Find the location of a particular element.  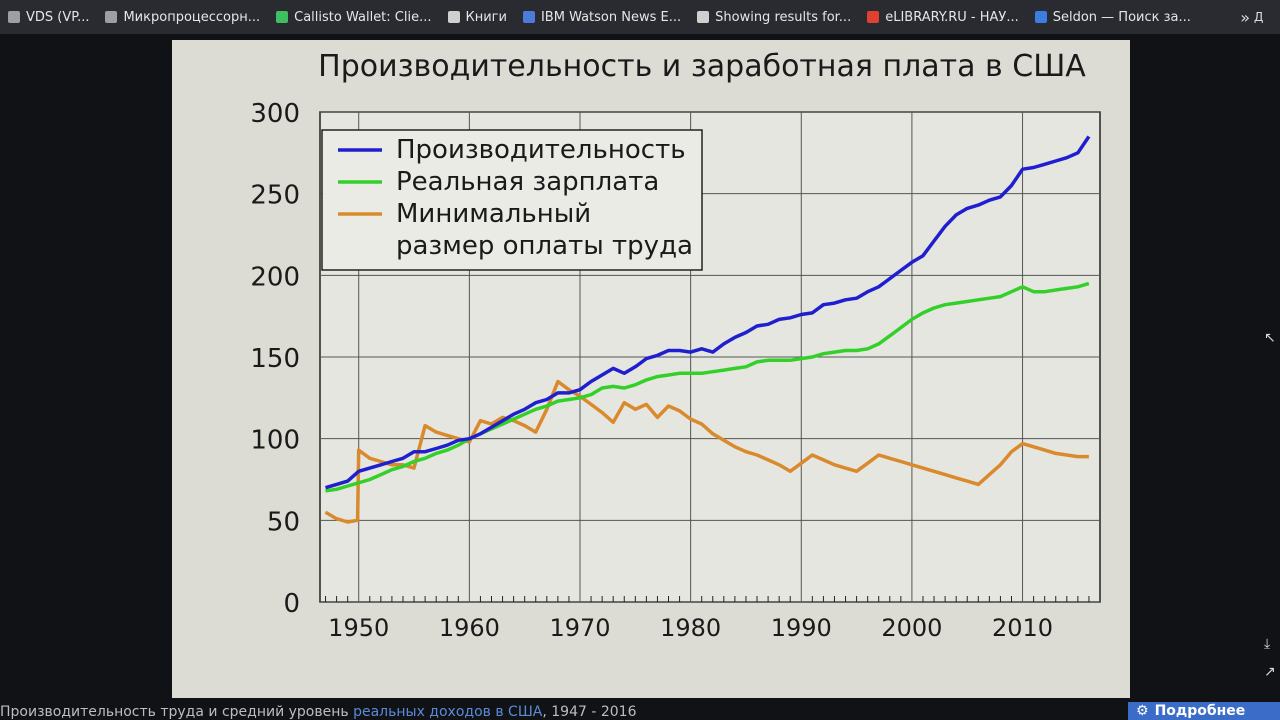

download-icon: ⤓ is located at coordinates (1267, 644).